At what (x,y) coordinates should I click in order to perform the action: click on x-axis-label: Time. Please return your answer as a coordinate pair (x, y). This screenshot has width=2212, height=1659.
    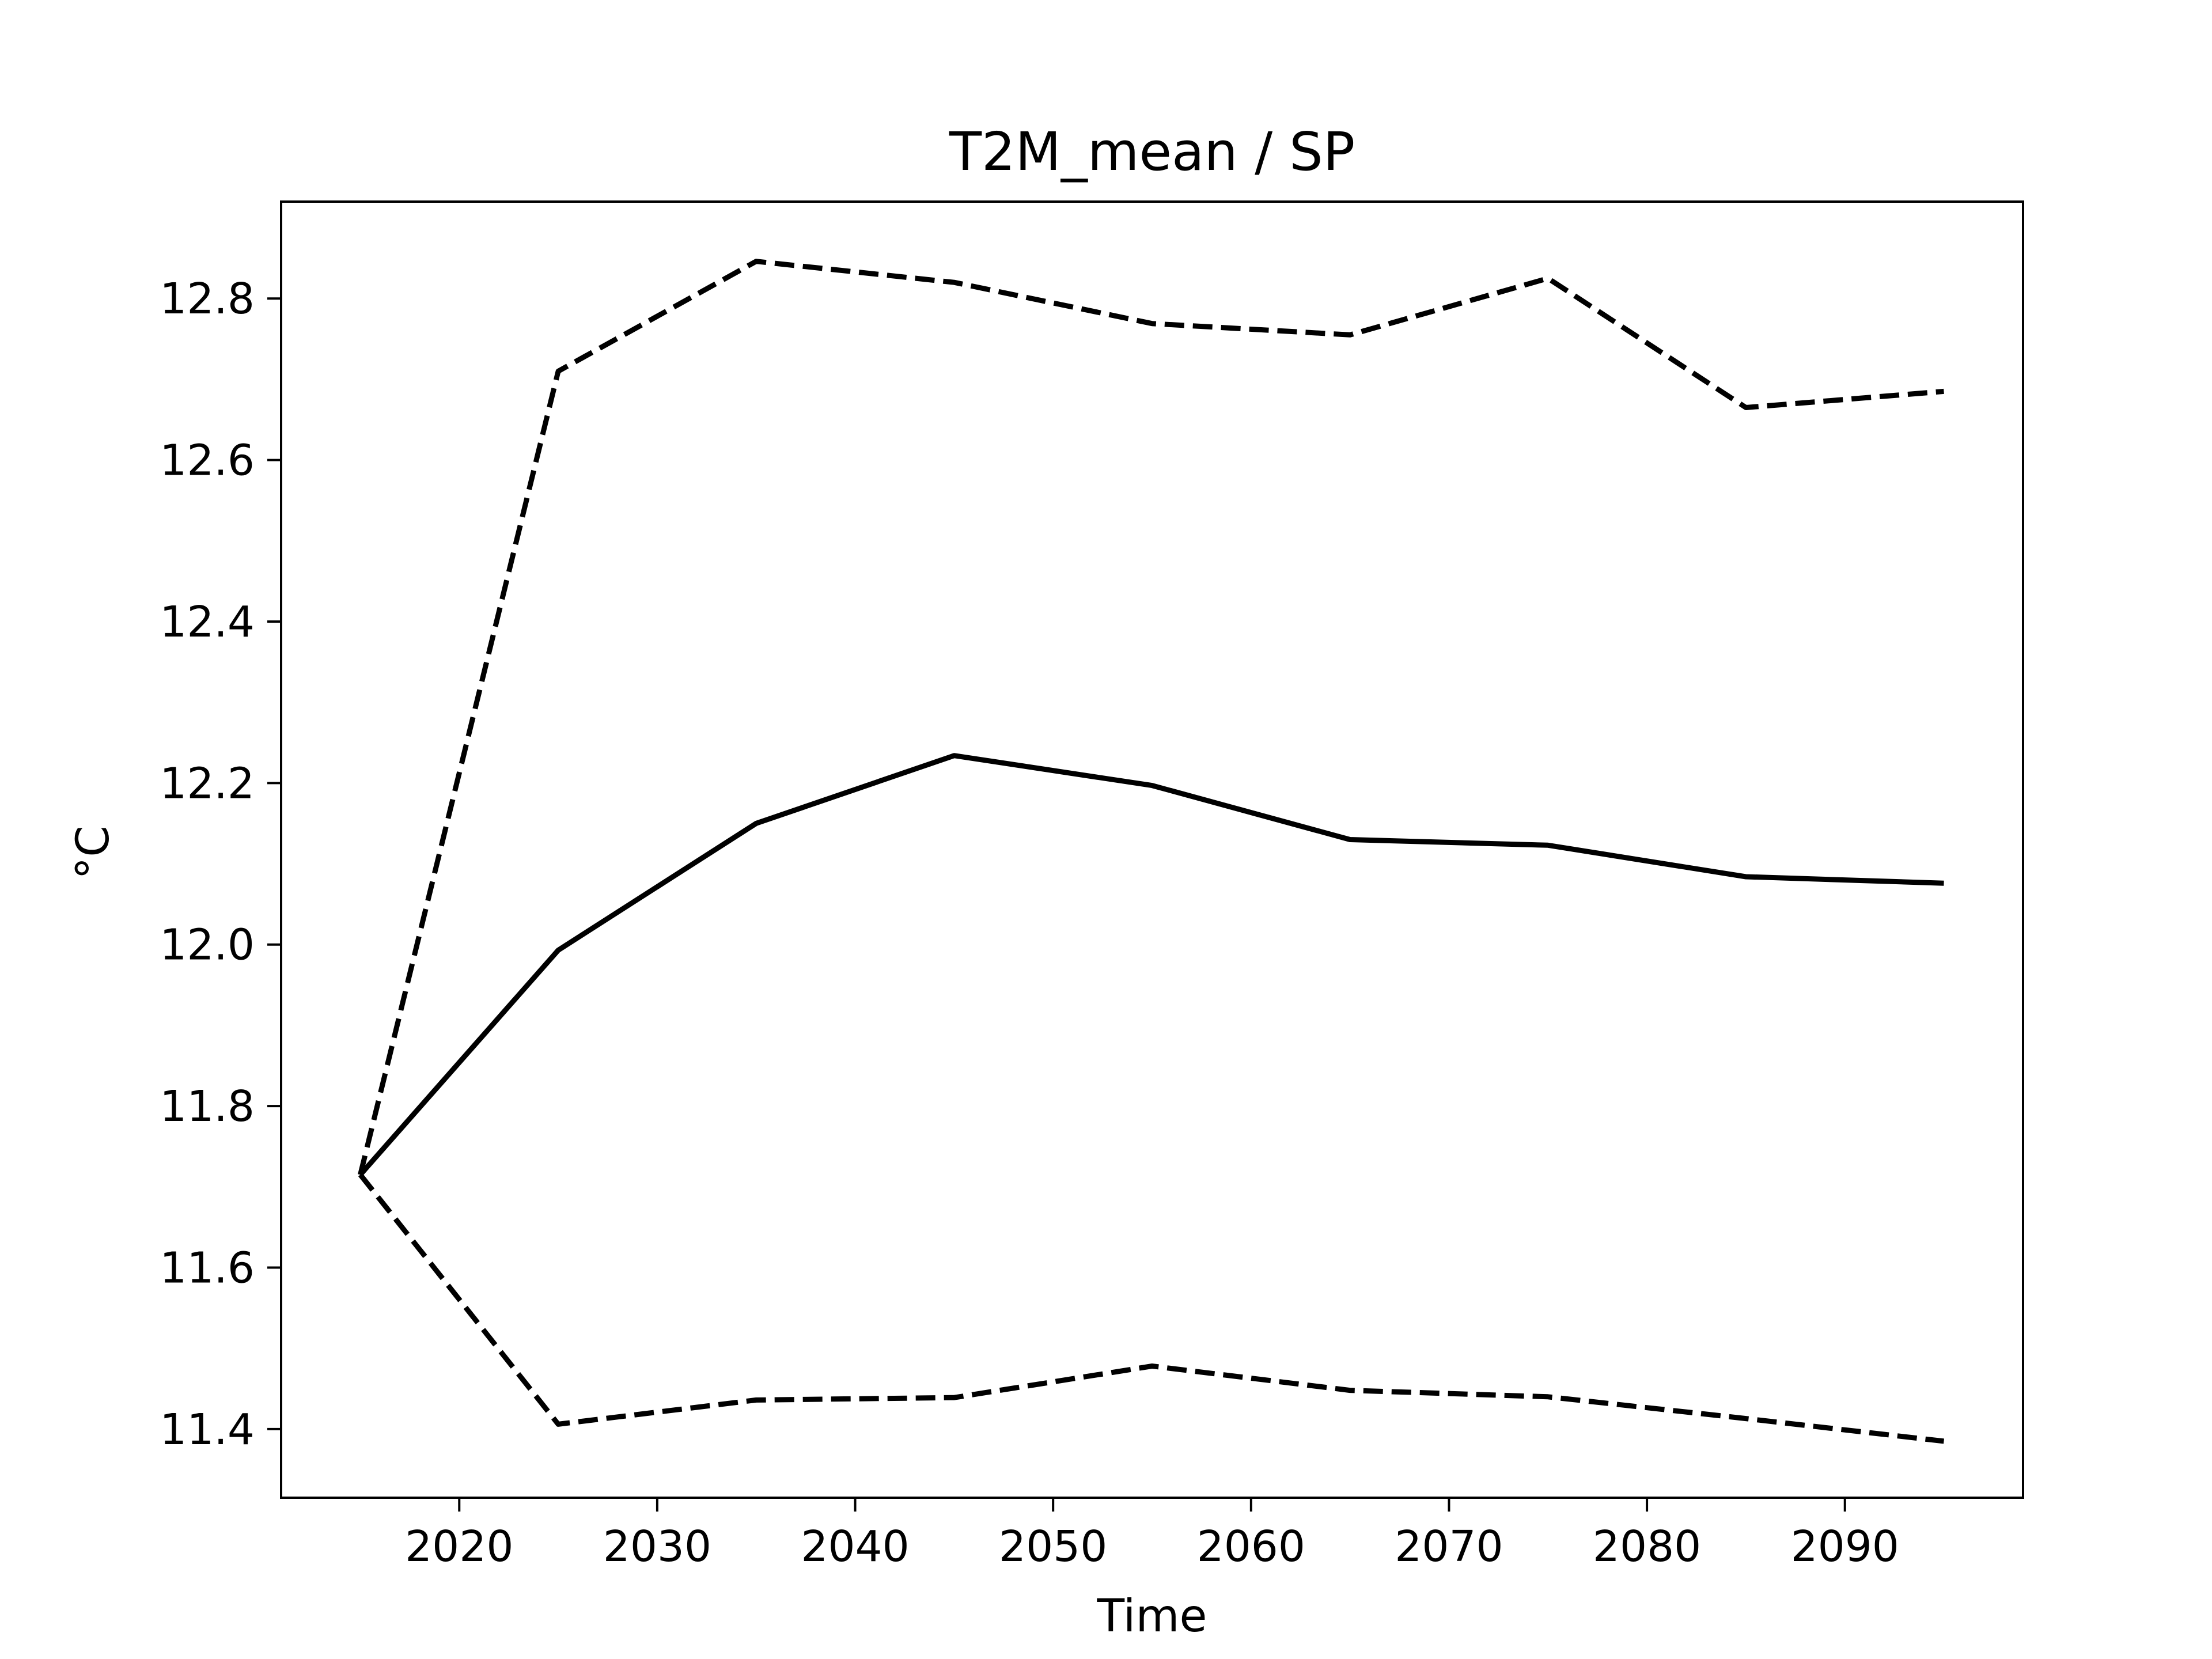
    Looking at the image, I should click on (1152, 1616).